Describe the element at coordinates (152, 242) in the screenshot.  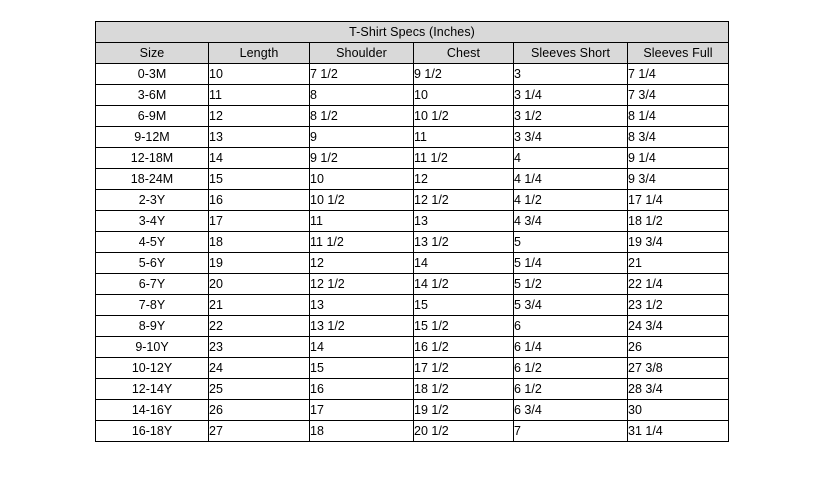
I see `cell-size: 4-5Y` at that location.